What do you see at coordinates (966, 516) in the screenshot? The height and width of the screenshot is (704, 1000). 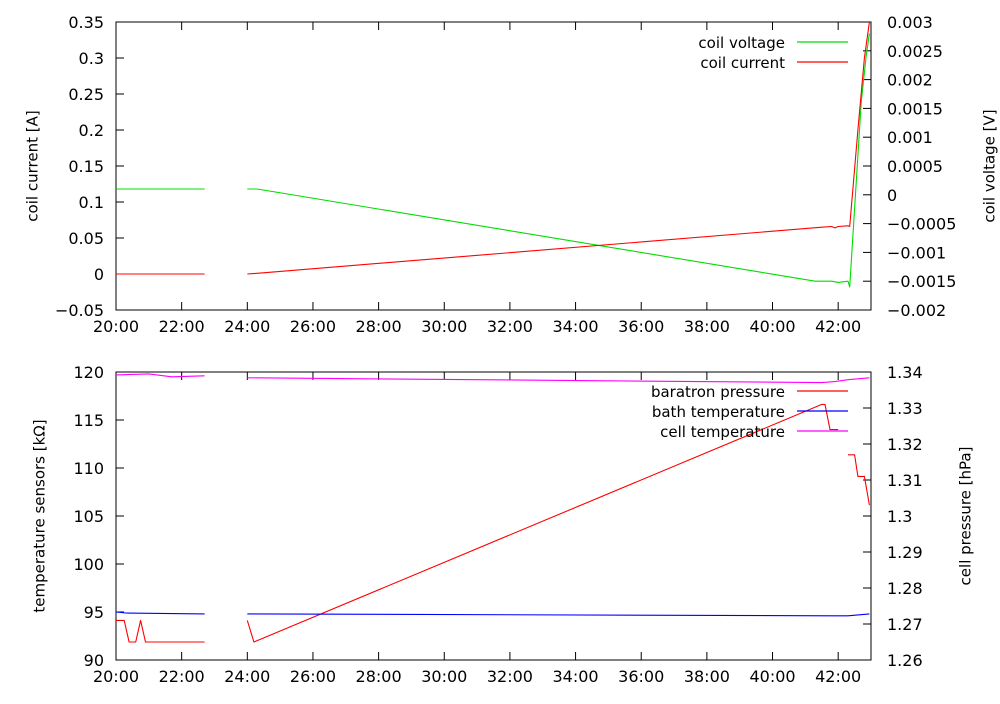 I see `bottom-right-axis-label: cell pressure [hPa]` at bounding box center [966, 516].